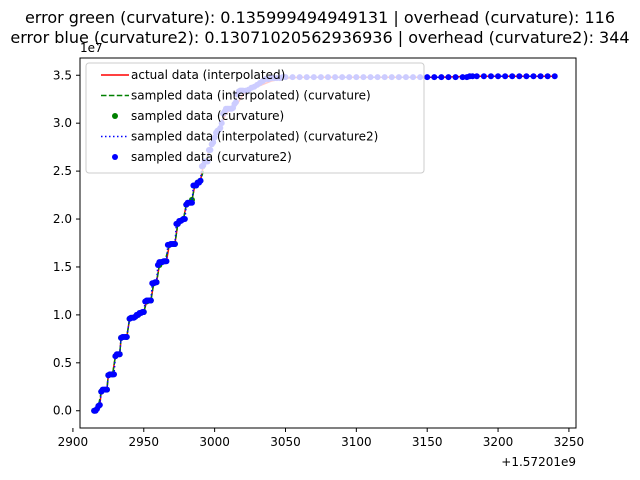 The height and width of the screenshot is (480, 640). Describe the element at coordinates (143, 442) in the screenshot. I see `x-tick-label: 2950` at that location.